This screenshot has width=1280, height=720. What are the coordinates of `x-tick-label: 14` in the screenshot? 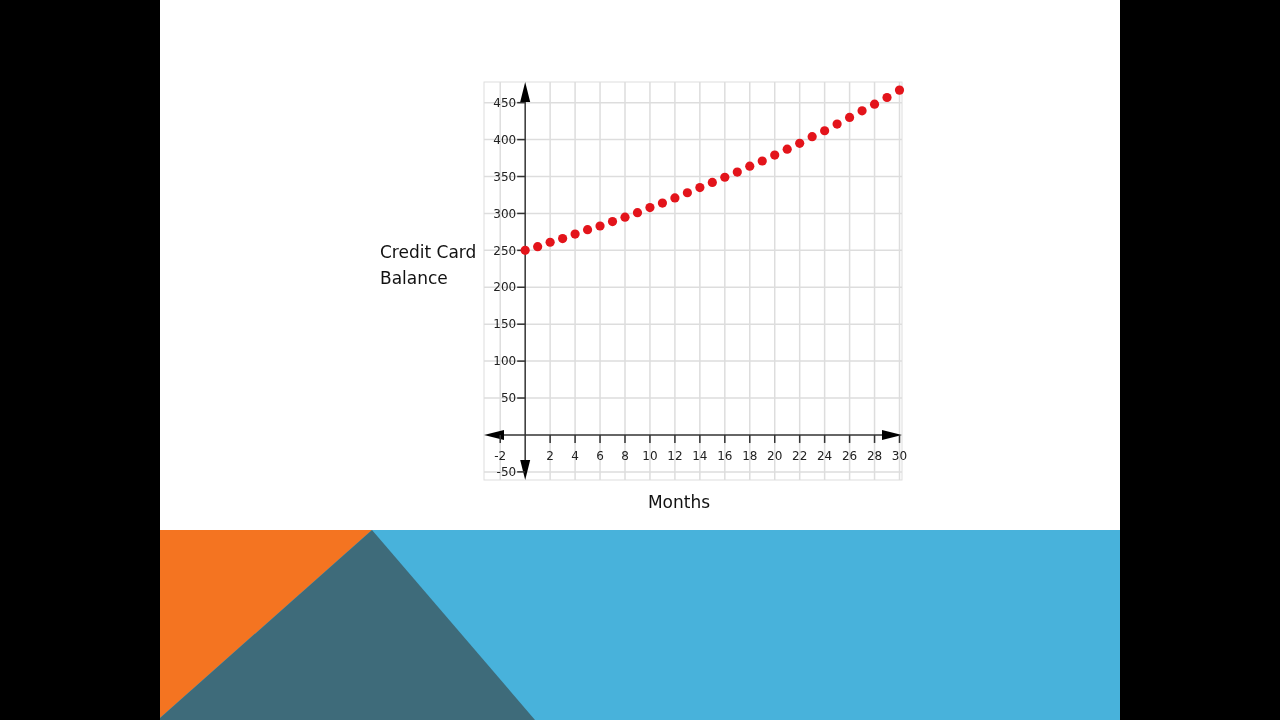 It's located at (700, 455).